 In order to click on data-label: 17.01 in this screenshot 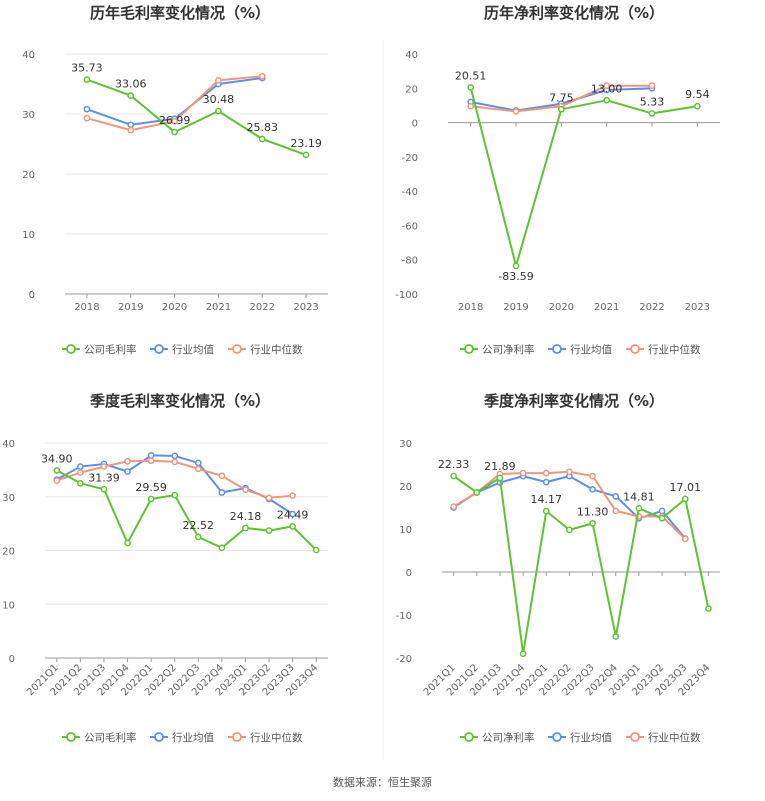, I will do `click(686, 487)`.